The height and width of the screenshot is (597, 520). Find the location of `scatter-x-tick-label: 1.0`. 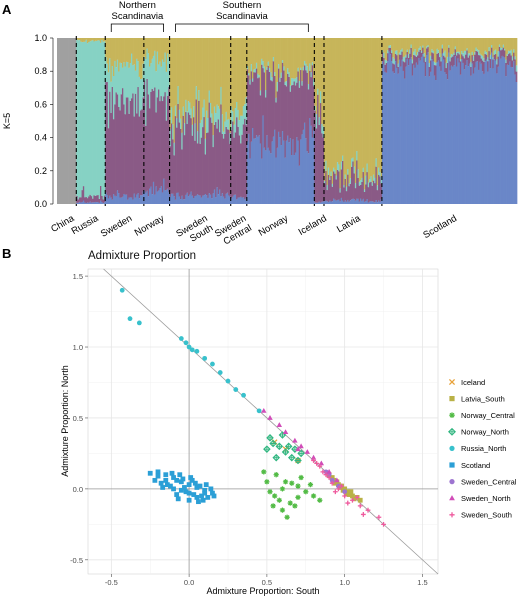

scatter-x-tick-label: 1.0 is located at coordinates (344, 582).